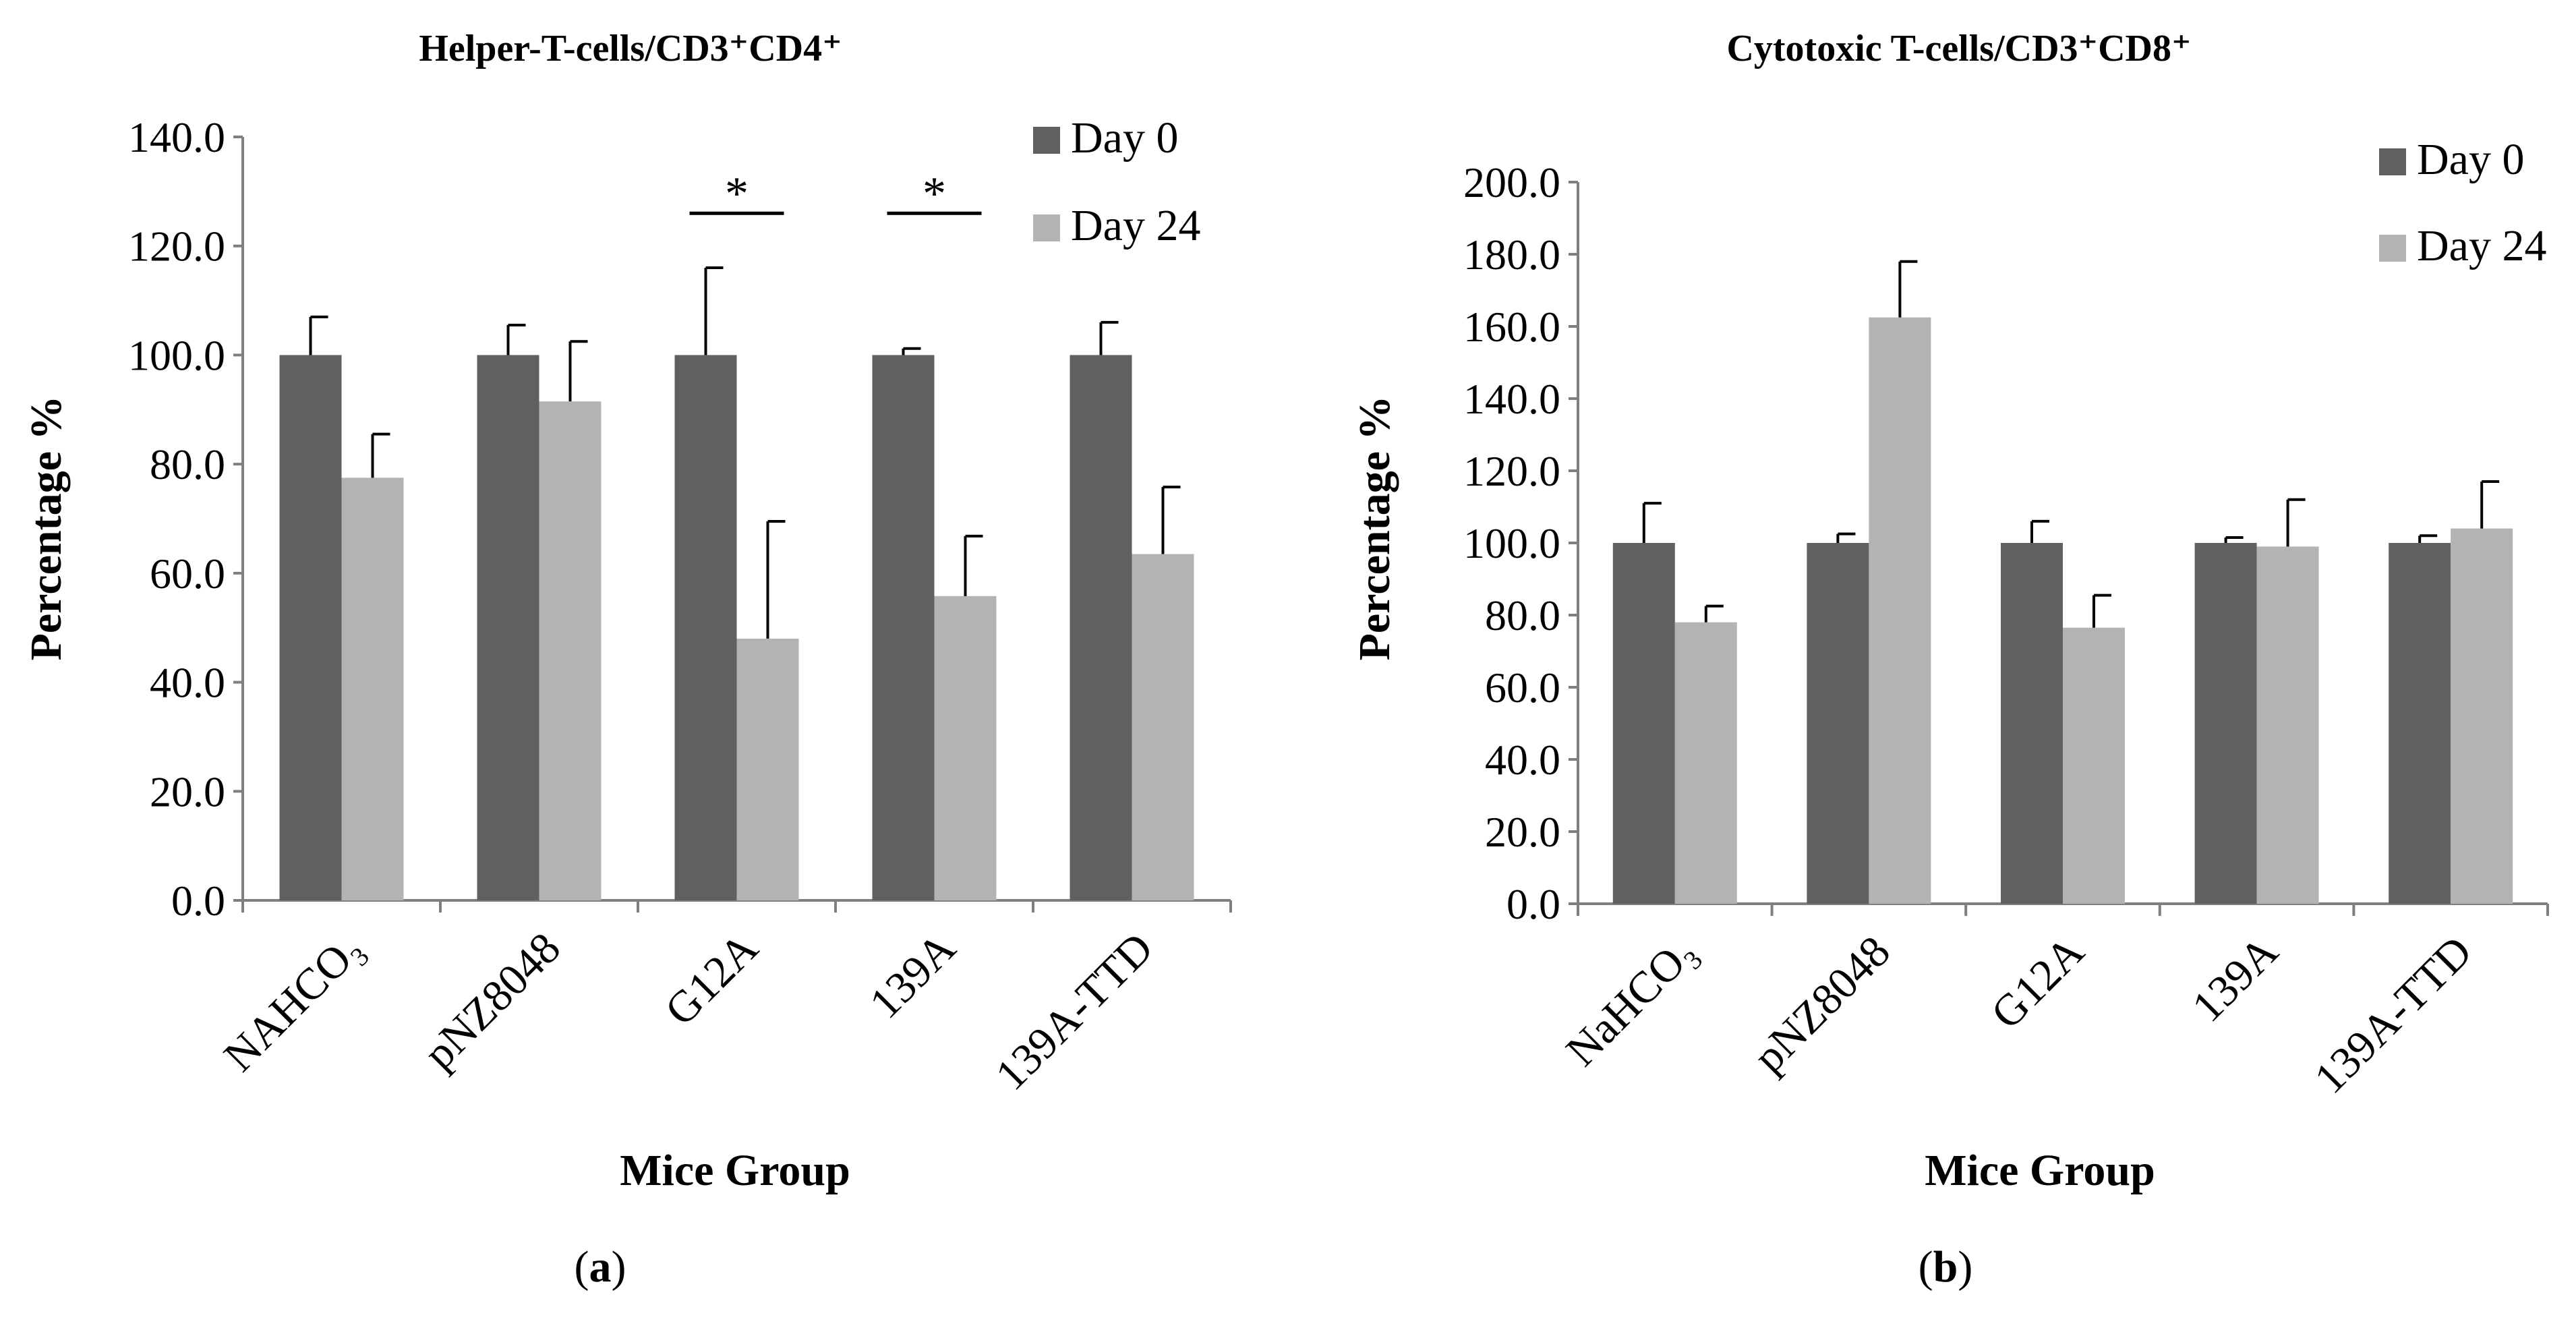 This screenshot has width=2576, height=1330. I want to click on chart-title: Cytotoxic T-cells/CD3⁺CD8⁺, so click(1958, 48).